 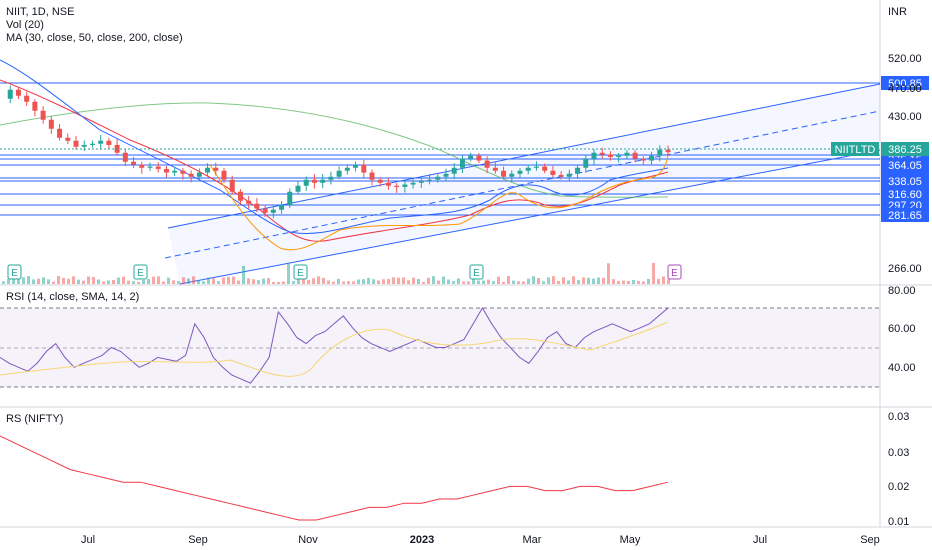 I want to click on earnings-label-2: E, so click(x=300, y=273).